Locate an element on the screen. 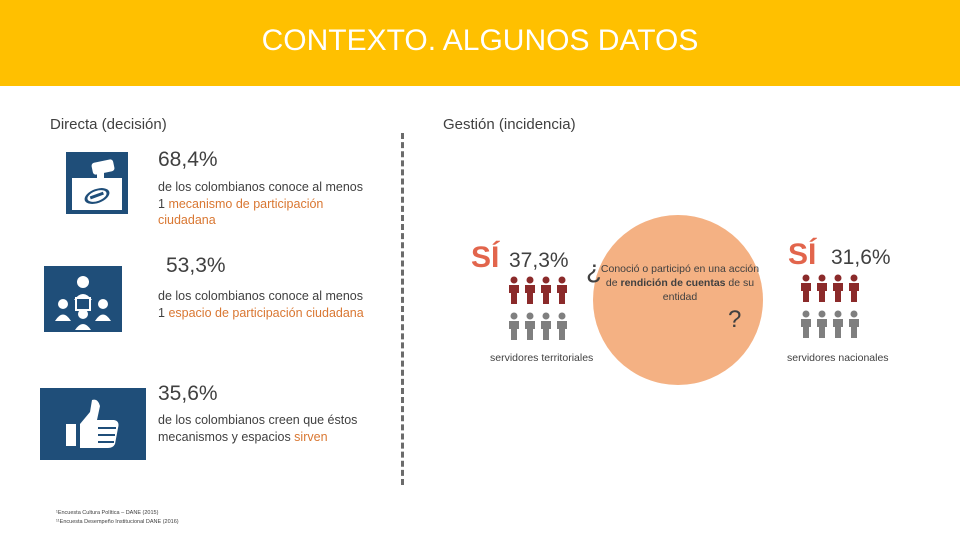 The height and width of the screenshot is (540, 960). stat-percentage: 53,3% is located at coordinates (196, 265).